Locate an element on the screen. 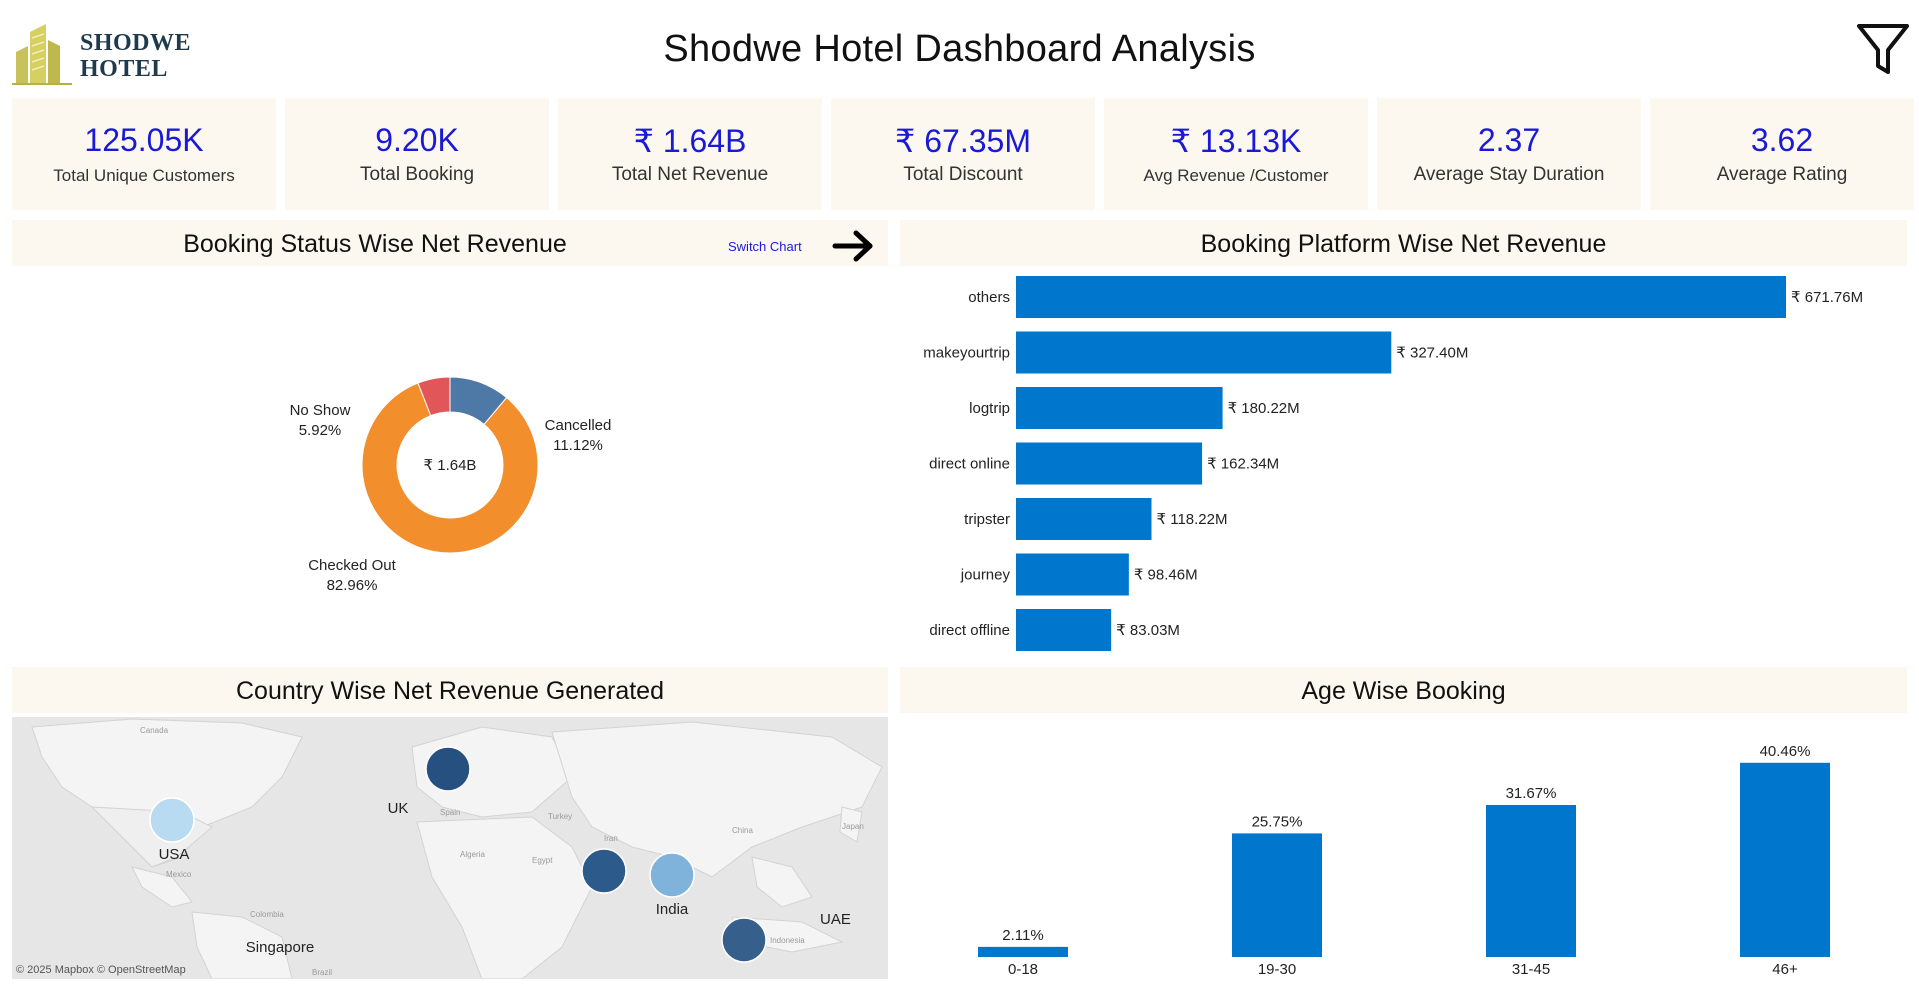 The height and width of the screenshot is (984, 1919). filter-button is located at coordinates (1883, 50).